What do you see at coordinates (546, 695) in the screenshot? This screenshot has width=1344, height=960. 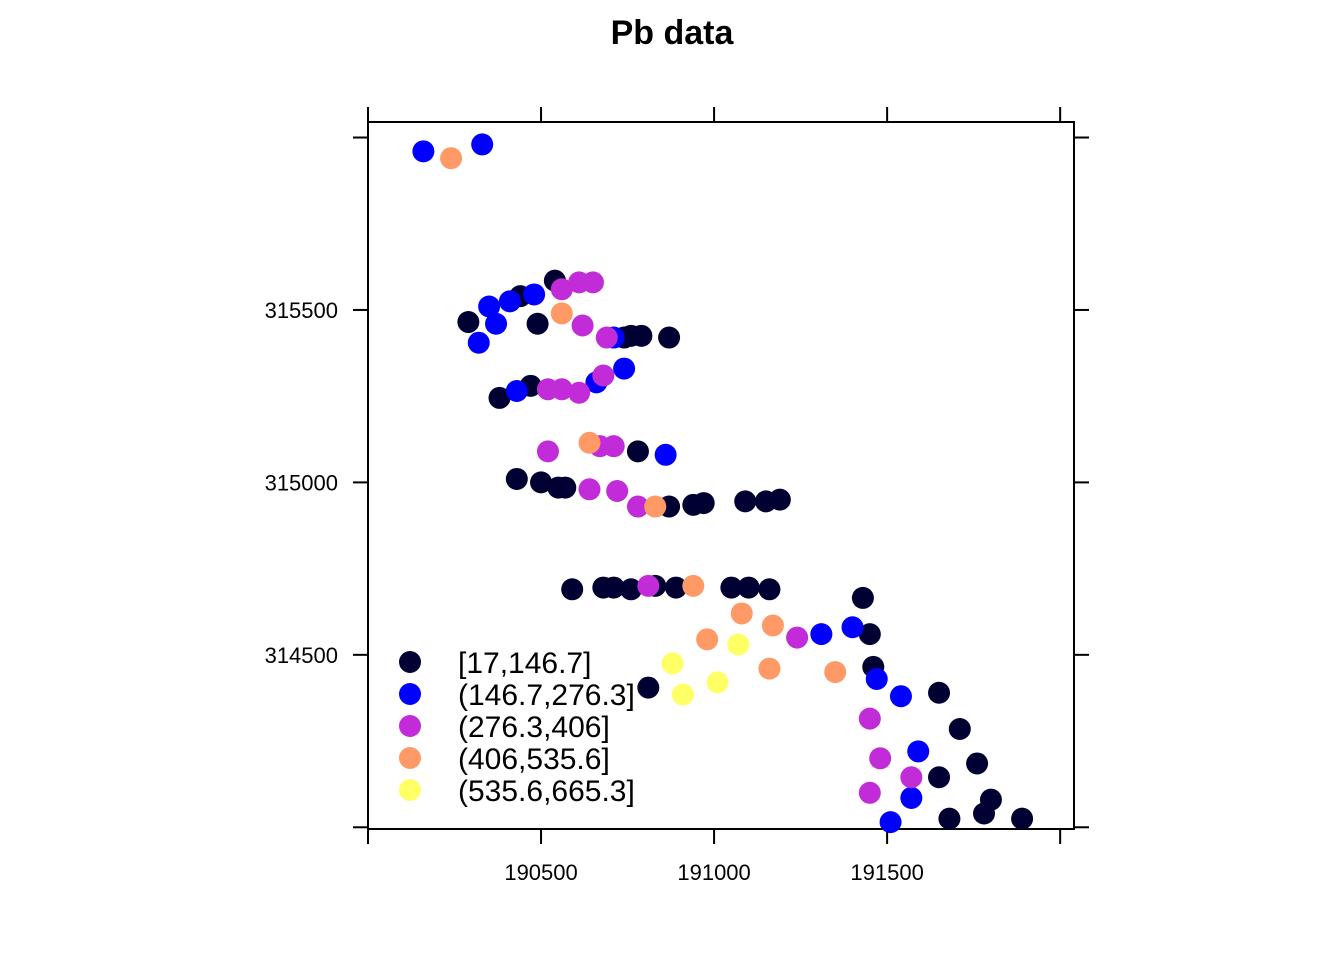 I see `legend-label: (146.7,276.3]` at bounding box center [546, 695].